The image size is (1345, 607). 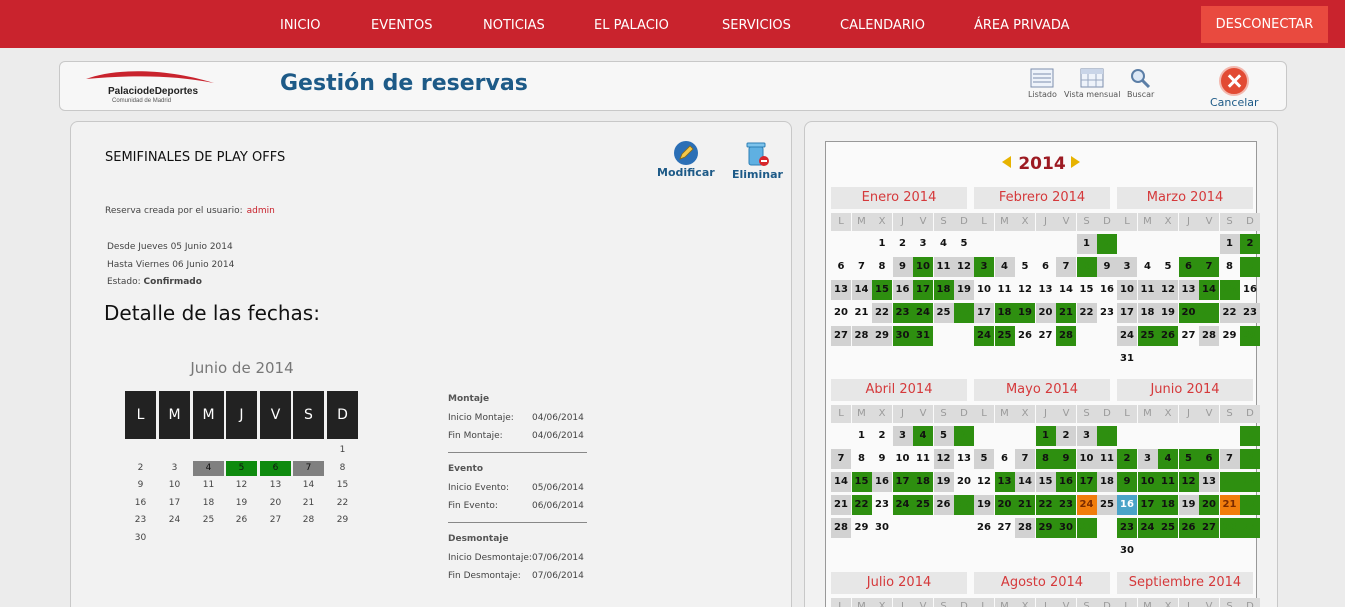 I want to click on nav-inicio: INICIO, so click(x=300, y=25).